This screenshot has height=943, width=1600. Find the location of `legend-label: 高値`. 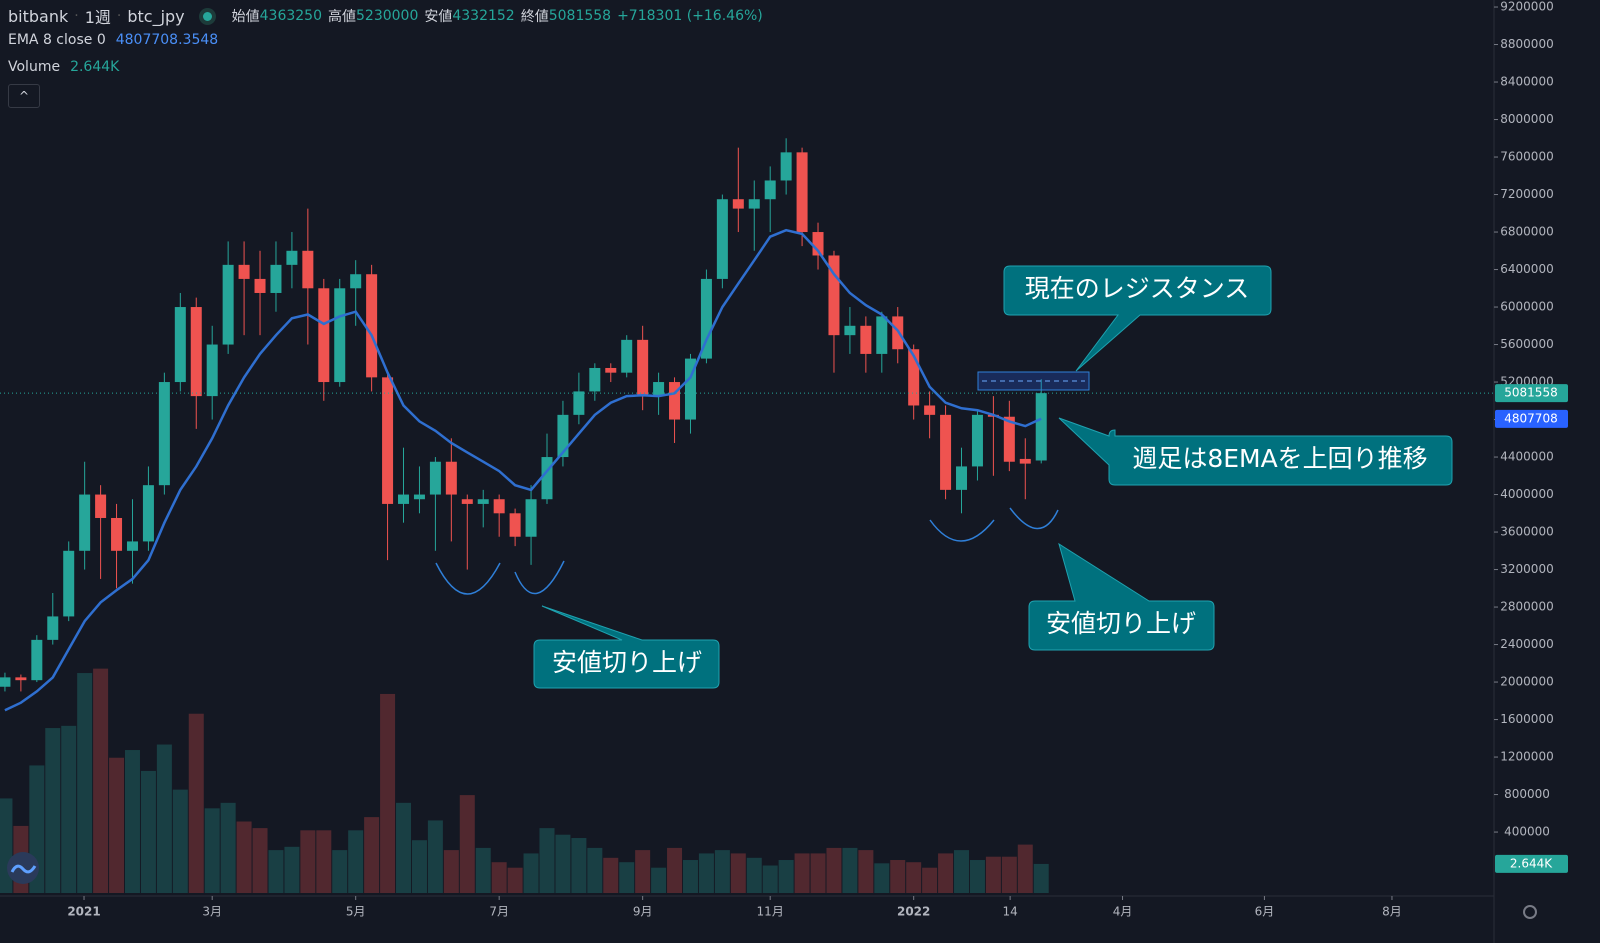

legend-label: 高値 is located at coordinates (342, 17).